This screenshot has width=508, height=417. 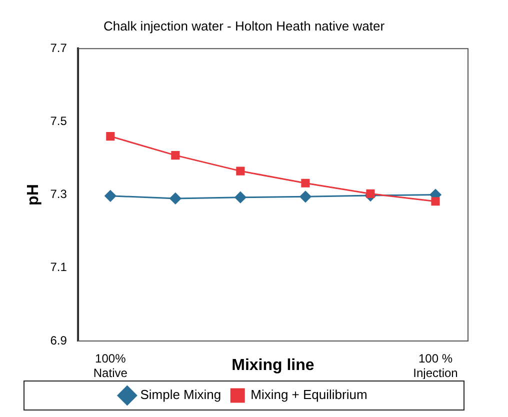 What do you see at coordinates (59, 340) in the screenshot?
I see `y-tick-label: 6.9` at bounding box center [59, 340].